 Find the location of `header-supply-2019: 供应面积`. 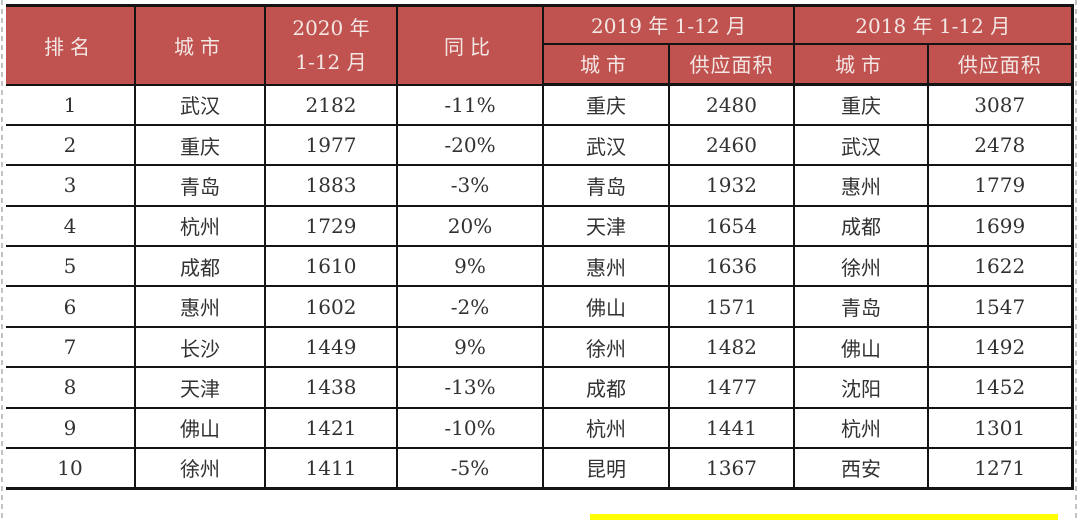

header-supply-2019: 供应面积 is located at coordinates (731, 64).